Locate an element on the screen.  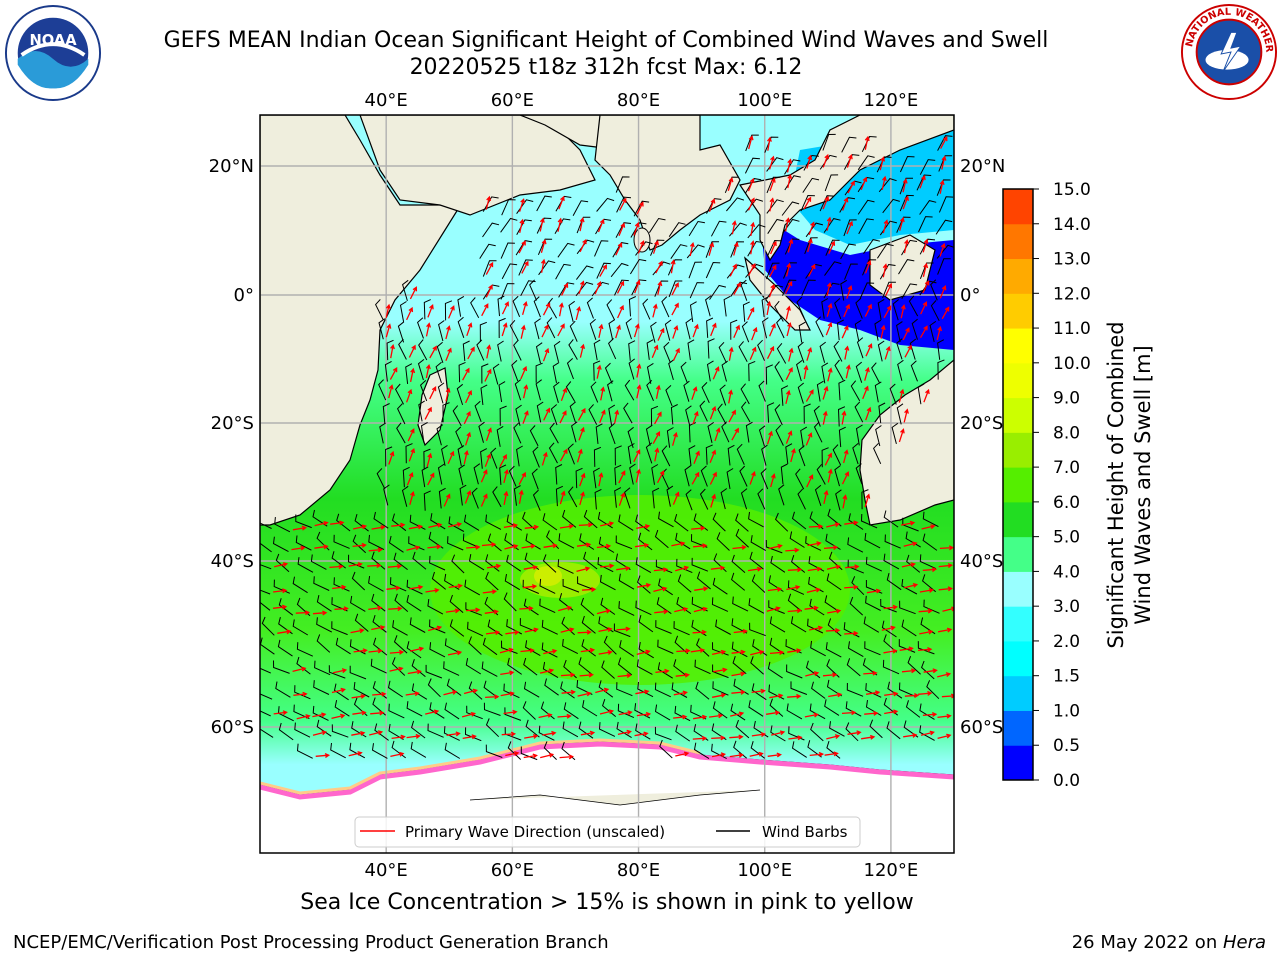
lon-label-top: 60°E is located at coordinates (512, 100).